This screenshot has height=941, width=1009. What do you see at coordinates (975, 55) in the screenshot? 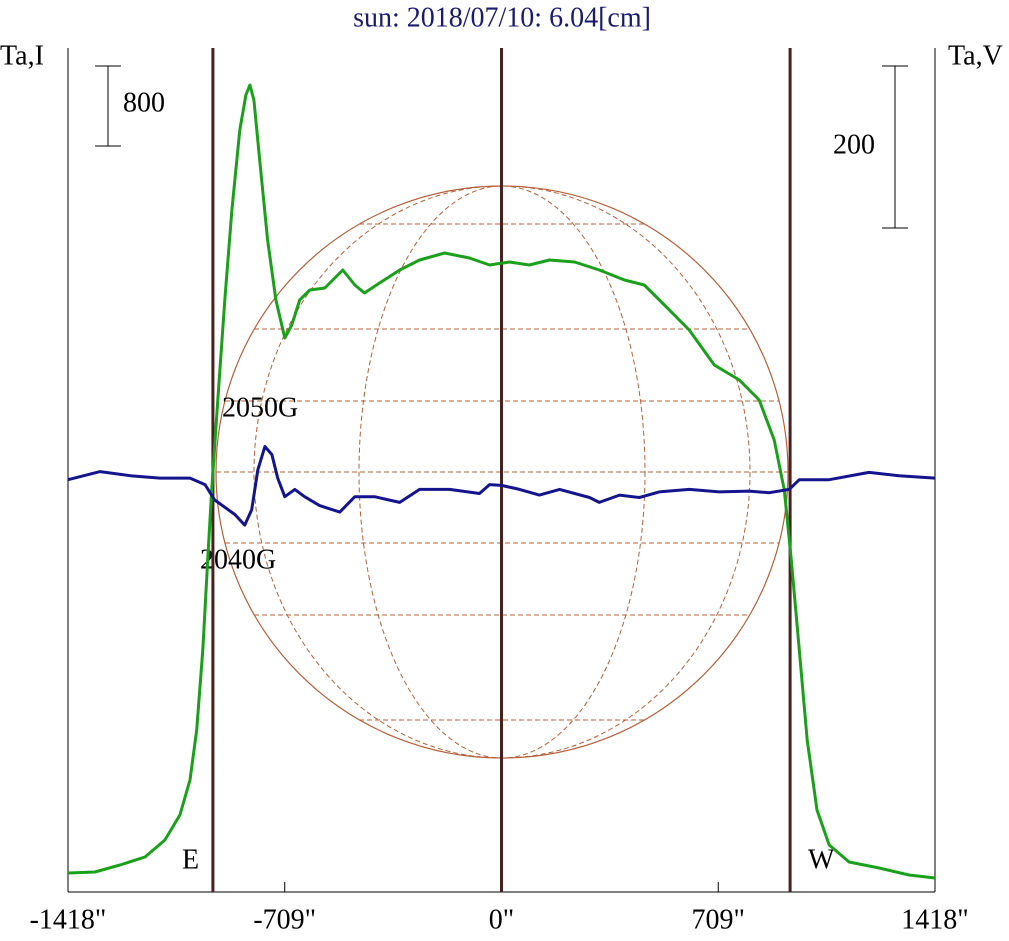
I see `y2-axis-label: Ta,V` at bounding box center [975, 55].